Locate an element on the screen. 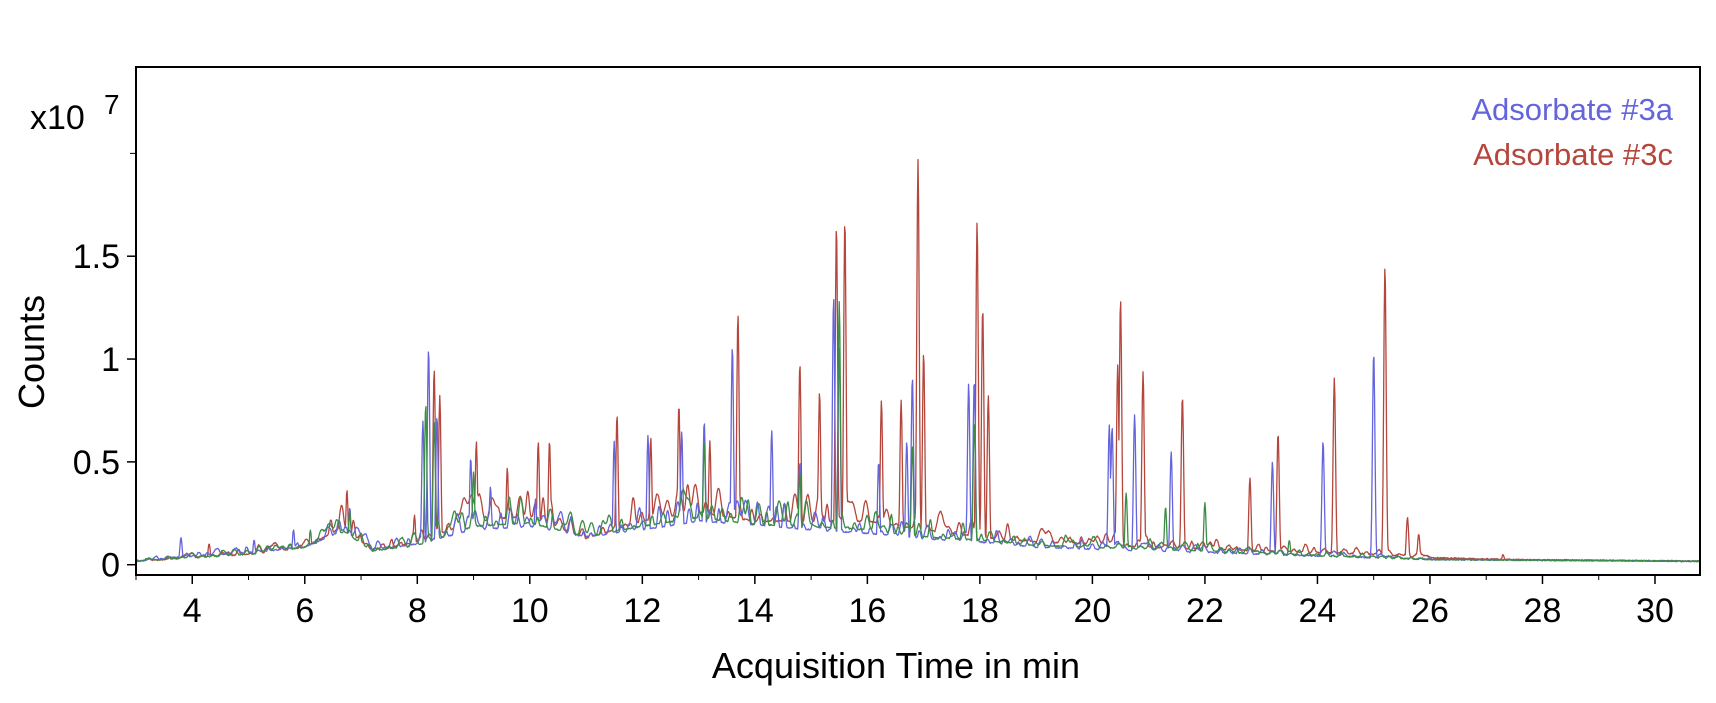  legend-entry-3a: Adsorbate #3a is located at coordinates (1572, 109).